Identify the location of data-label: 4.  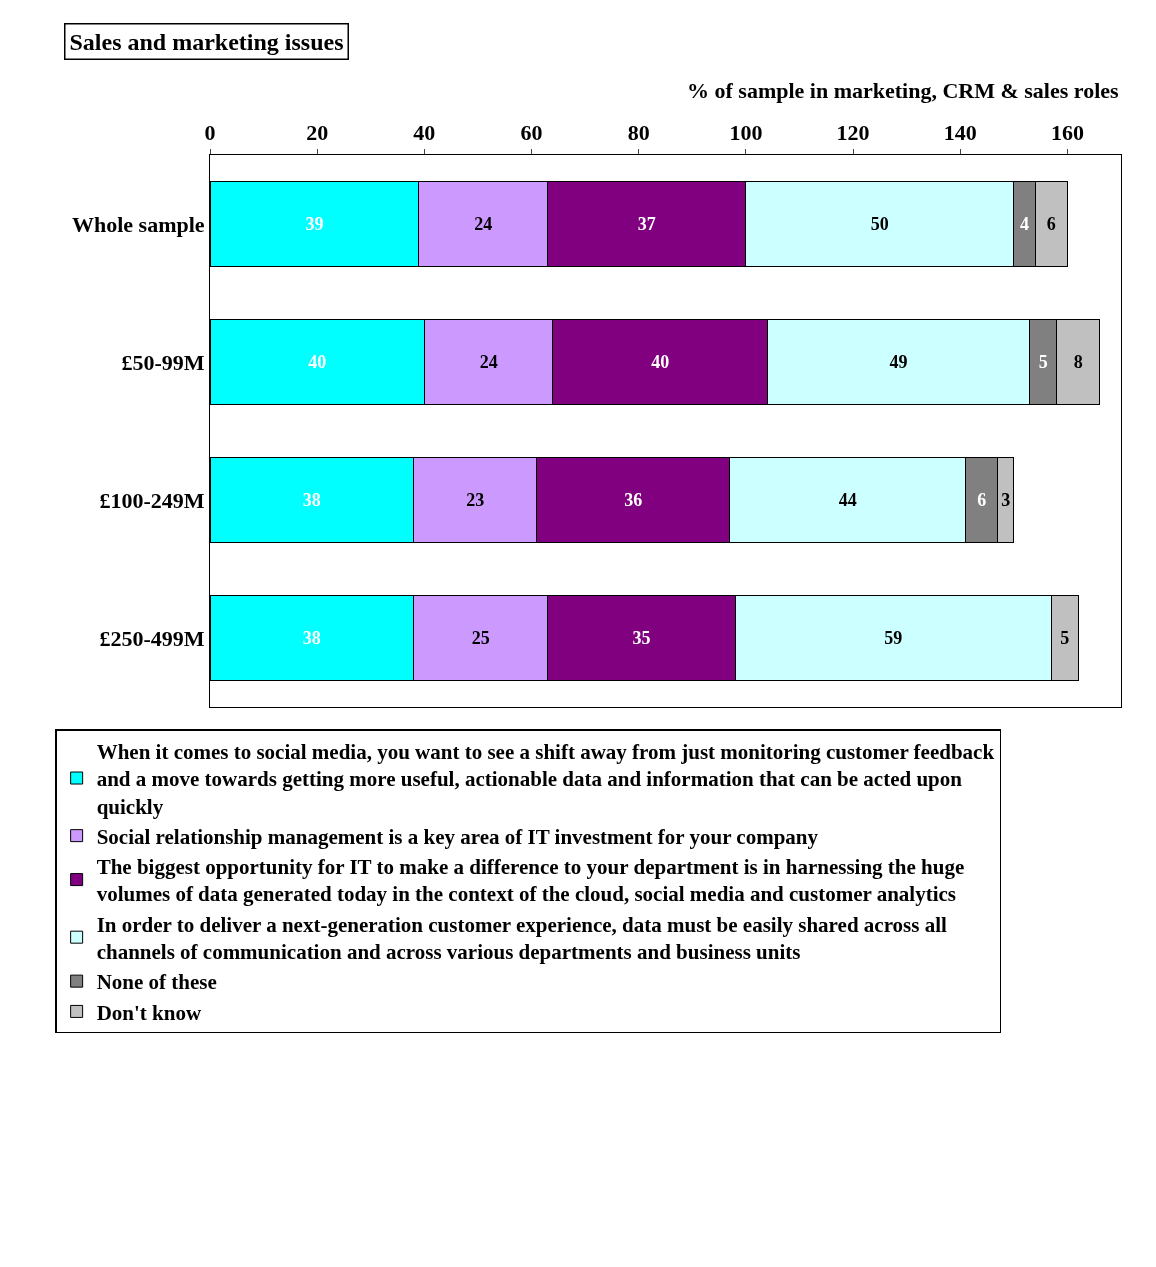
(1025, 224).